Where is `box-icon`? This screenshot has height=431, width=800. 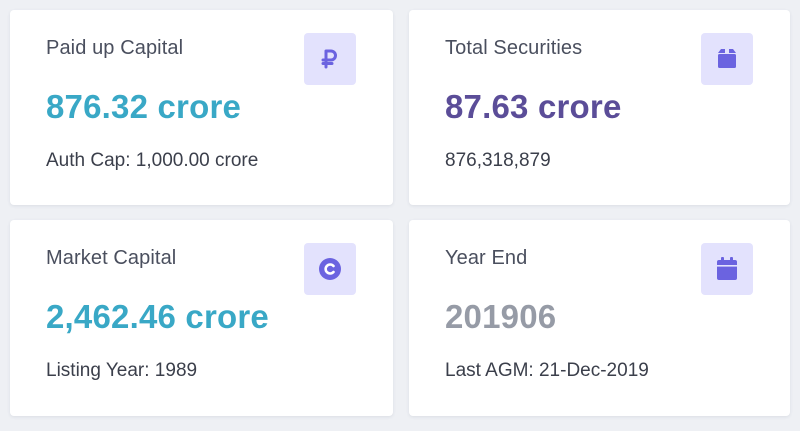
box-icon is located at coordinates (727, 59).